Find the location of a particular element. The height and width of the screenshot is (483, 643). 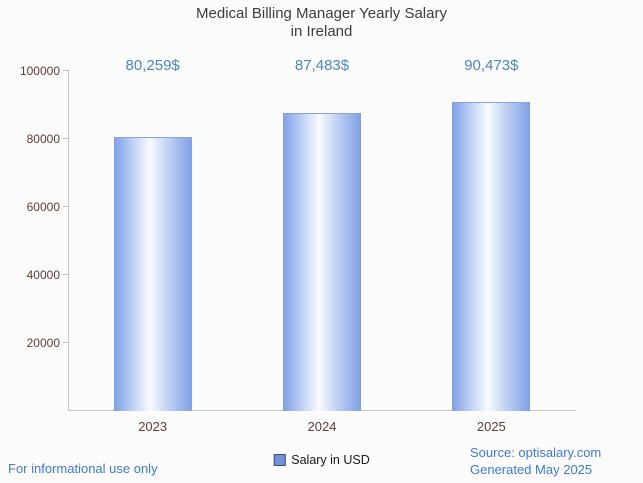

bar-value-label: 87,483$ is located at coordinates (322, 65).